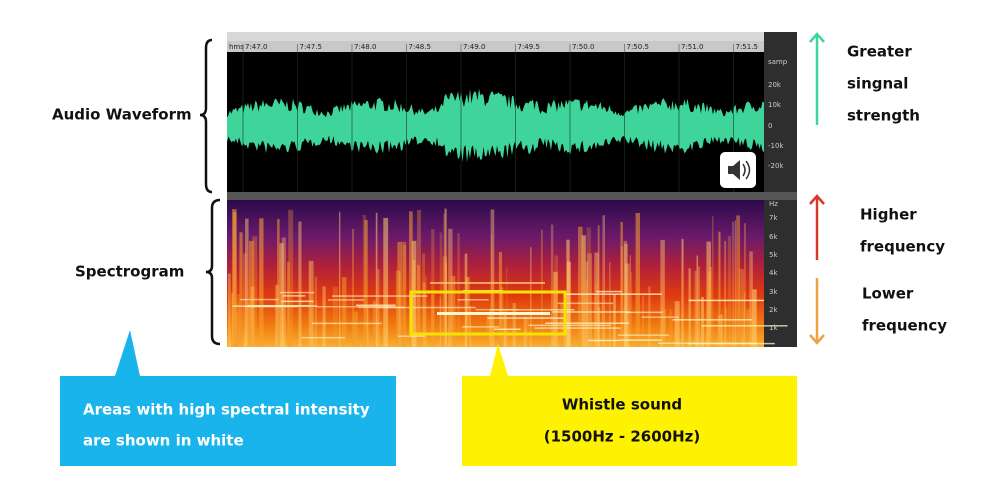  What do you see at coordinates (420, 47) in the screenshot?
I see `time-label: 7:48.5` at bounding box center [420, 47].